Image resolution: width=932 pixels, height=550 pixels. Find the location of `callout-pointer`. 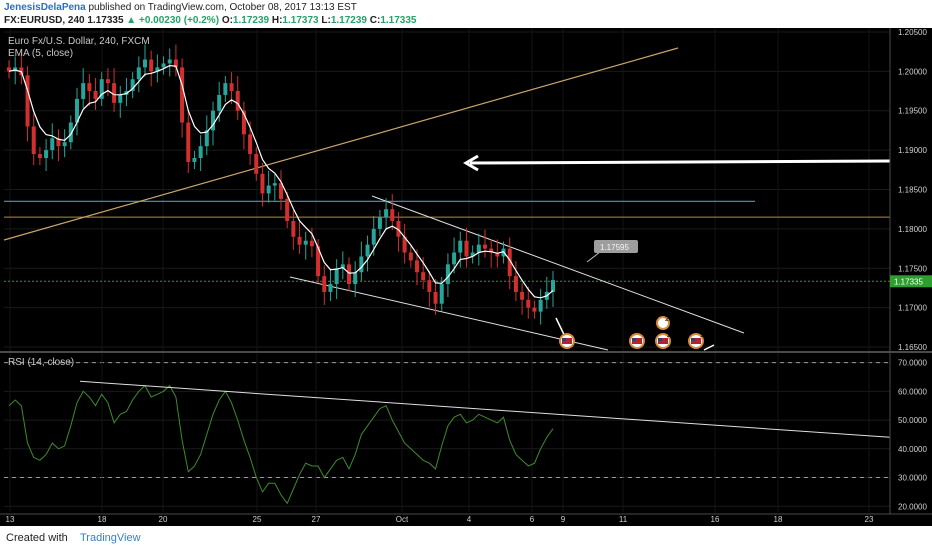

callout-pointer is located at coordinates (593, 257).